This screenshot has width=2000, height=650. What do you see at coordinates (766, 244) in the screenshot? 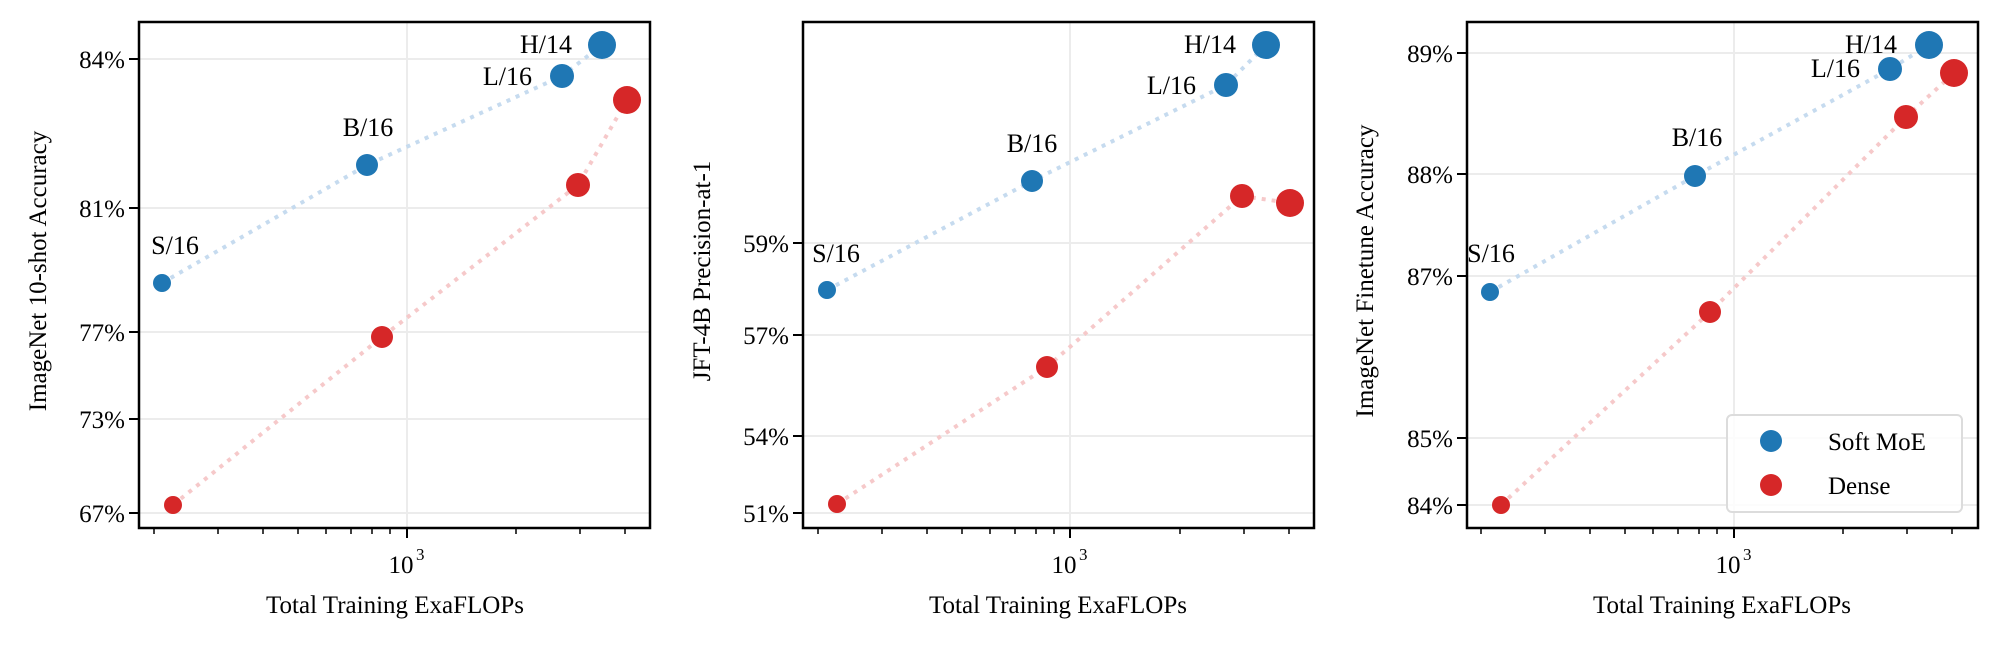
I see `y-tick-label: 59%` at bounding box center [766, 244].